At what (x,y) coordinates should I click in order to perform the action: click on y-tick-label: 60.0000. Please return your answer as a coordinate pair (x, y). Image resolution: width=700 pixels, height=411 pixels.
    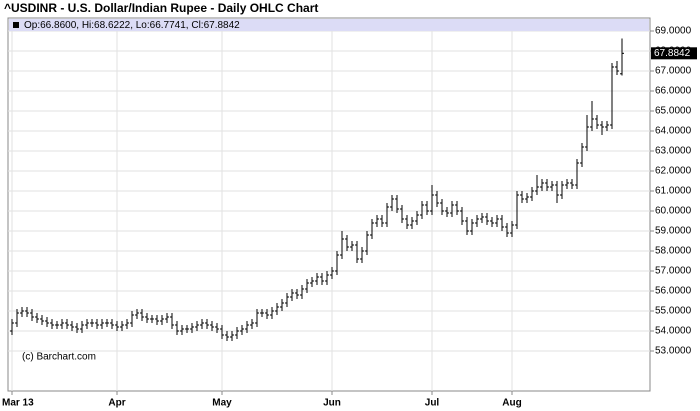
    Looking at the image, I should click on (673, 211).